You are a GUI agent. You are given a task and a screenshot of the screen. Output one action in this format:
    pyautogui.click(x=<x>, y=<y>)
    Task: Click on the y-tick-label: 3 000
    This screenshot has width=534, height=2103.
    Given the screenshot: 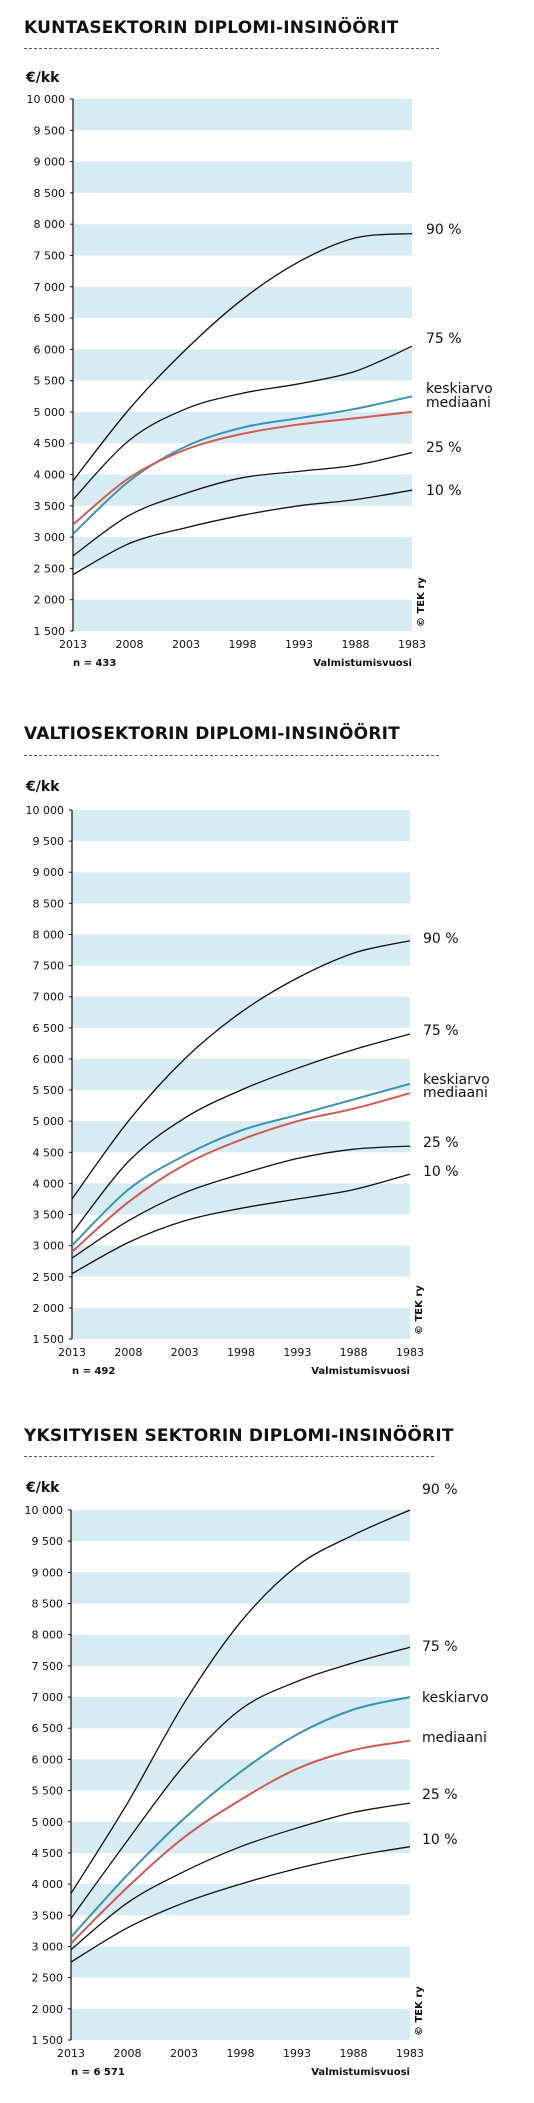 What is the action you would take?
    pyautogui.click(x=50, y=537)
    